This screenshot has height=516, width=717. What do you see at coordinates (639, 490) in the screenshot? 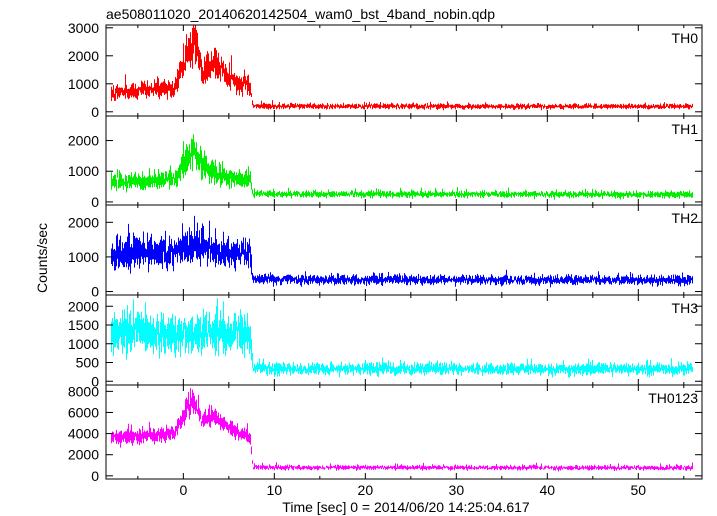
I see `x-tick-label: 50` at bounding box center [639, 490].